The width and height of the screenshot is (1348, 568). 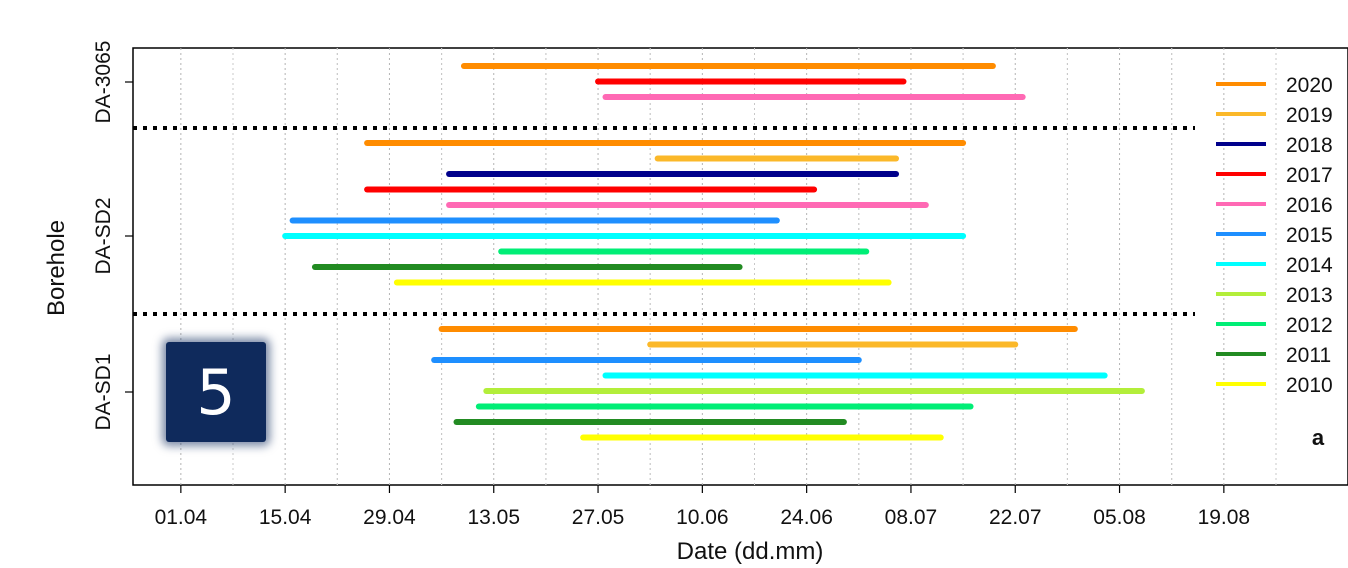 I want to click on number-badge: 5, so click(x=216, y=392).